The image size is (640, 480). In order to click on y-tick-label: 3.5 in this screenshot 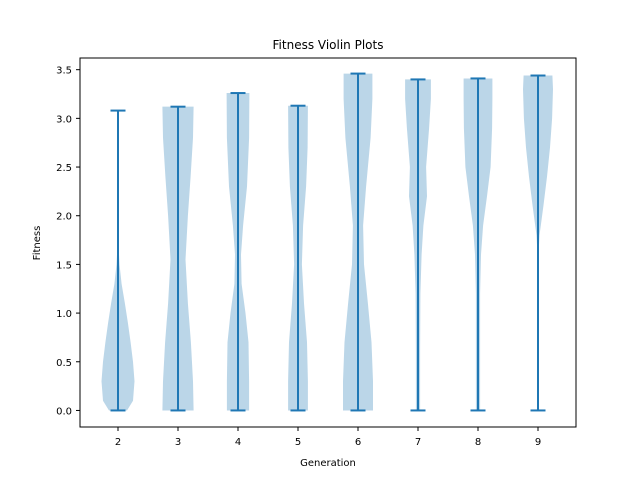, I will do `click(64, 71)`.